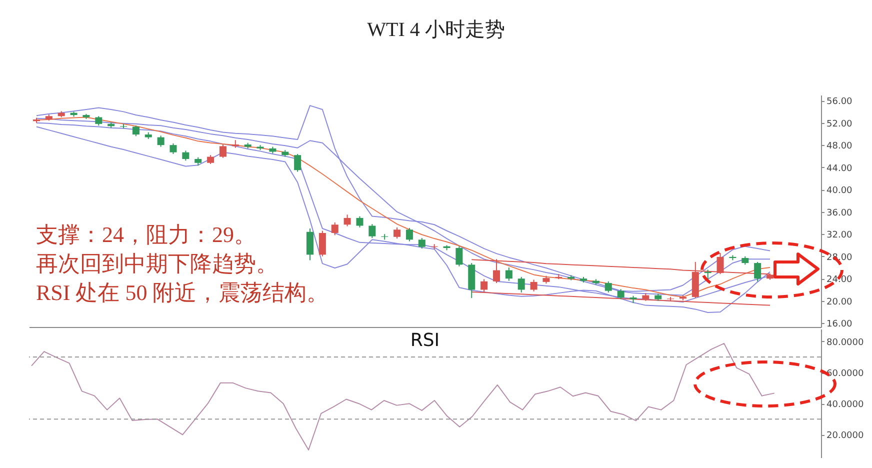 The height and width of the screenshot is (468, 872). What do you see at coordinates (839, 235) in the screenshot?
I see `y-tick-label: 32.00` at bounding box center [839, 235].